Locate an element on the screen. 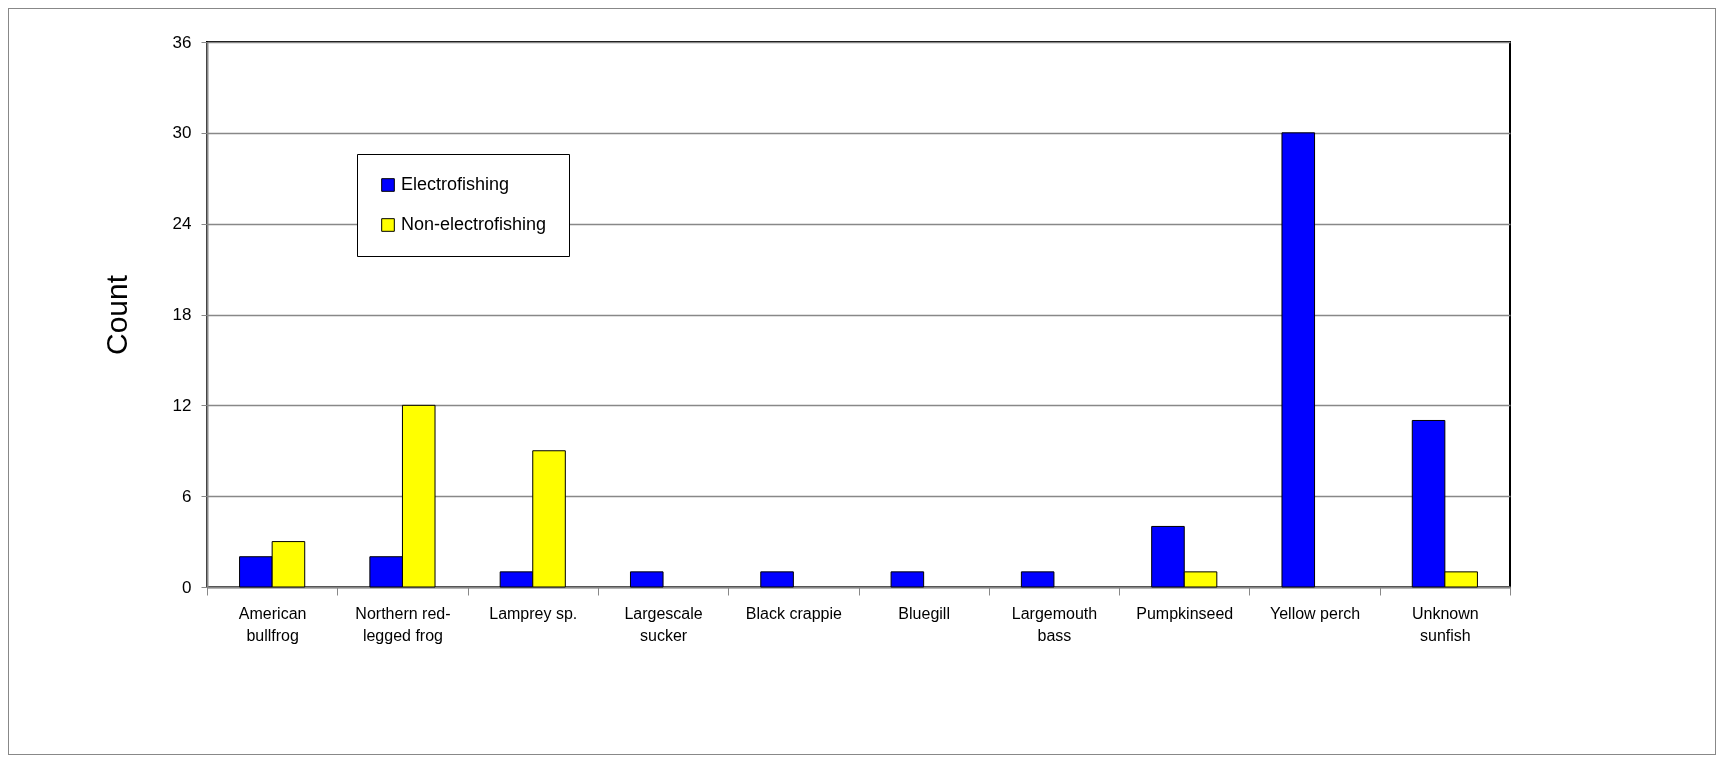  x-tick-label: Bluegill is located at coordinates (924, 613).